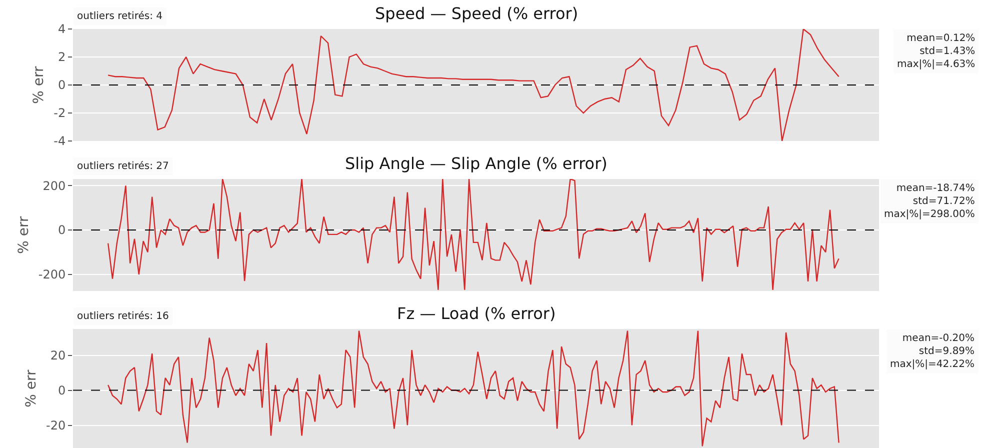  What do you see at coordinates (932, 351) in the screenshot?
I see `text: mean=-0.20% std=9.89% max|%|=42.22%` at bounding box center [932, 351].